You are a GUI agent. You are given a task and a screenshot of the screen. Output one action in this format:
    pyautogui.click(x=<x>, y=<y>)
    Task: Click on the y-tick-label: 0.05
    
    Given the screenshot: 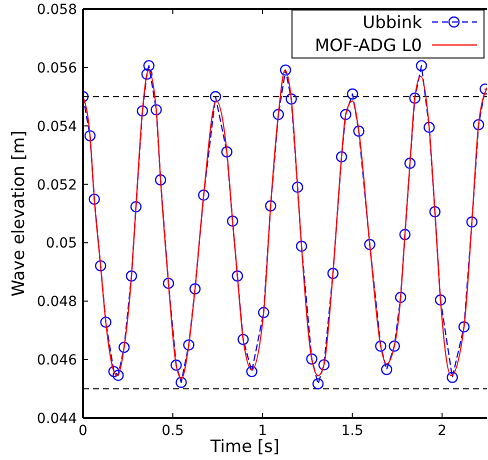 What is the action you would take?
    pyautogui.click(x=61, y=244)
    